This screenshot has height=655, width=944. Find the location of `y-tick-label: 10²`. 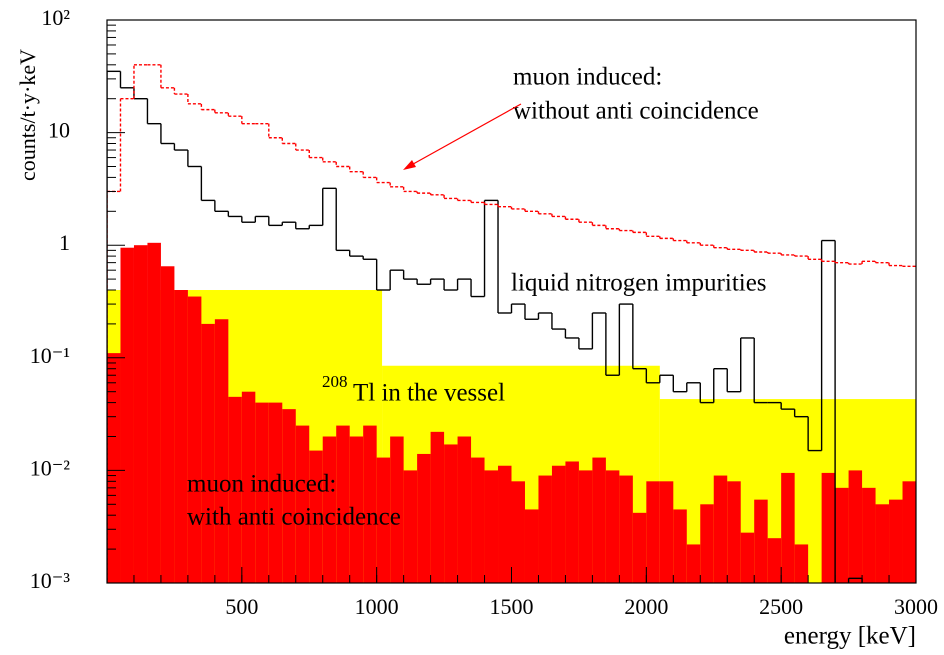

y-tick-label: 10² is located at coordinates (55, 17).